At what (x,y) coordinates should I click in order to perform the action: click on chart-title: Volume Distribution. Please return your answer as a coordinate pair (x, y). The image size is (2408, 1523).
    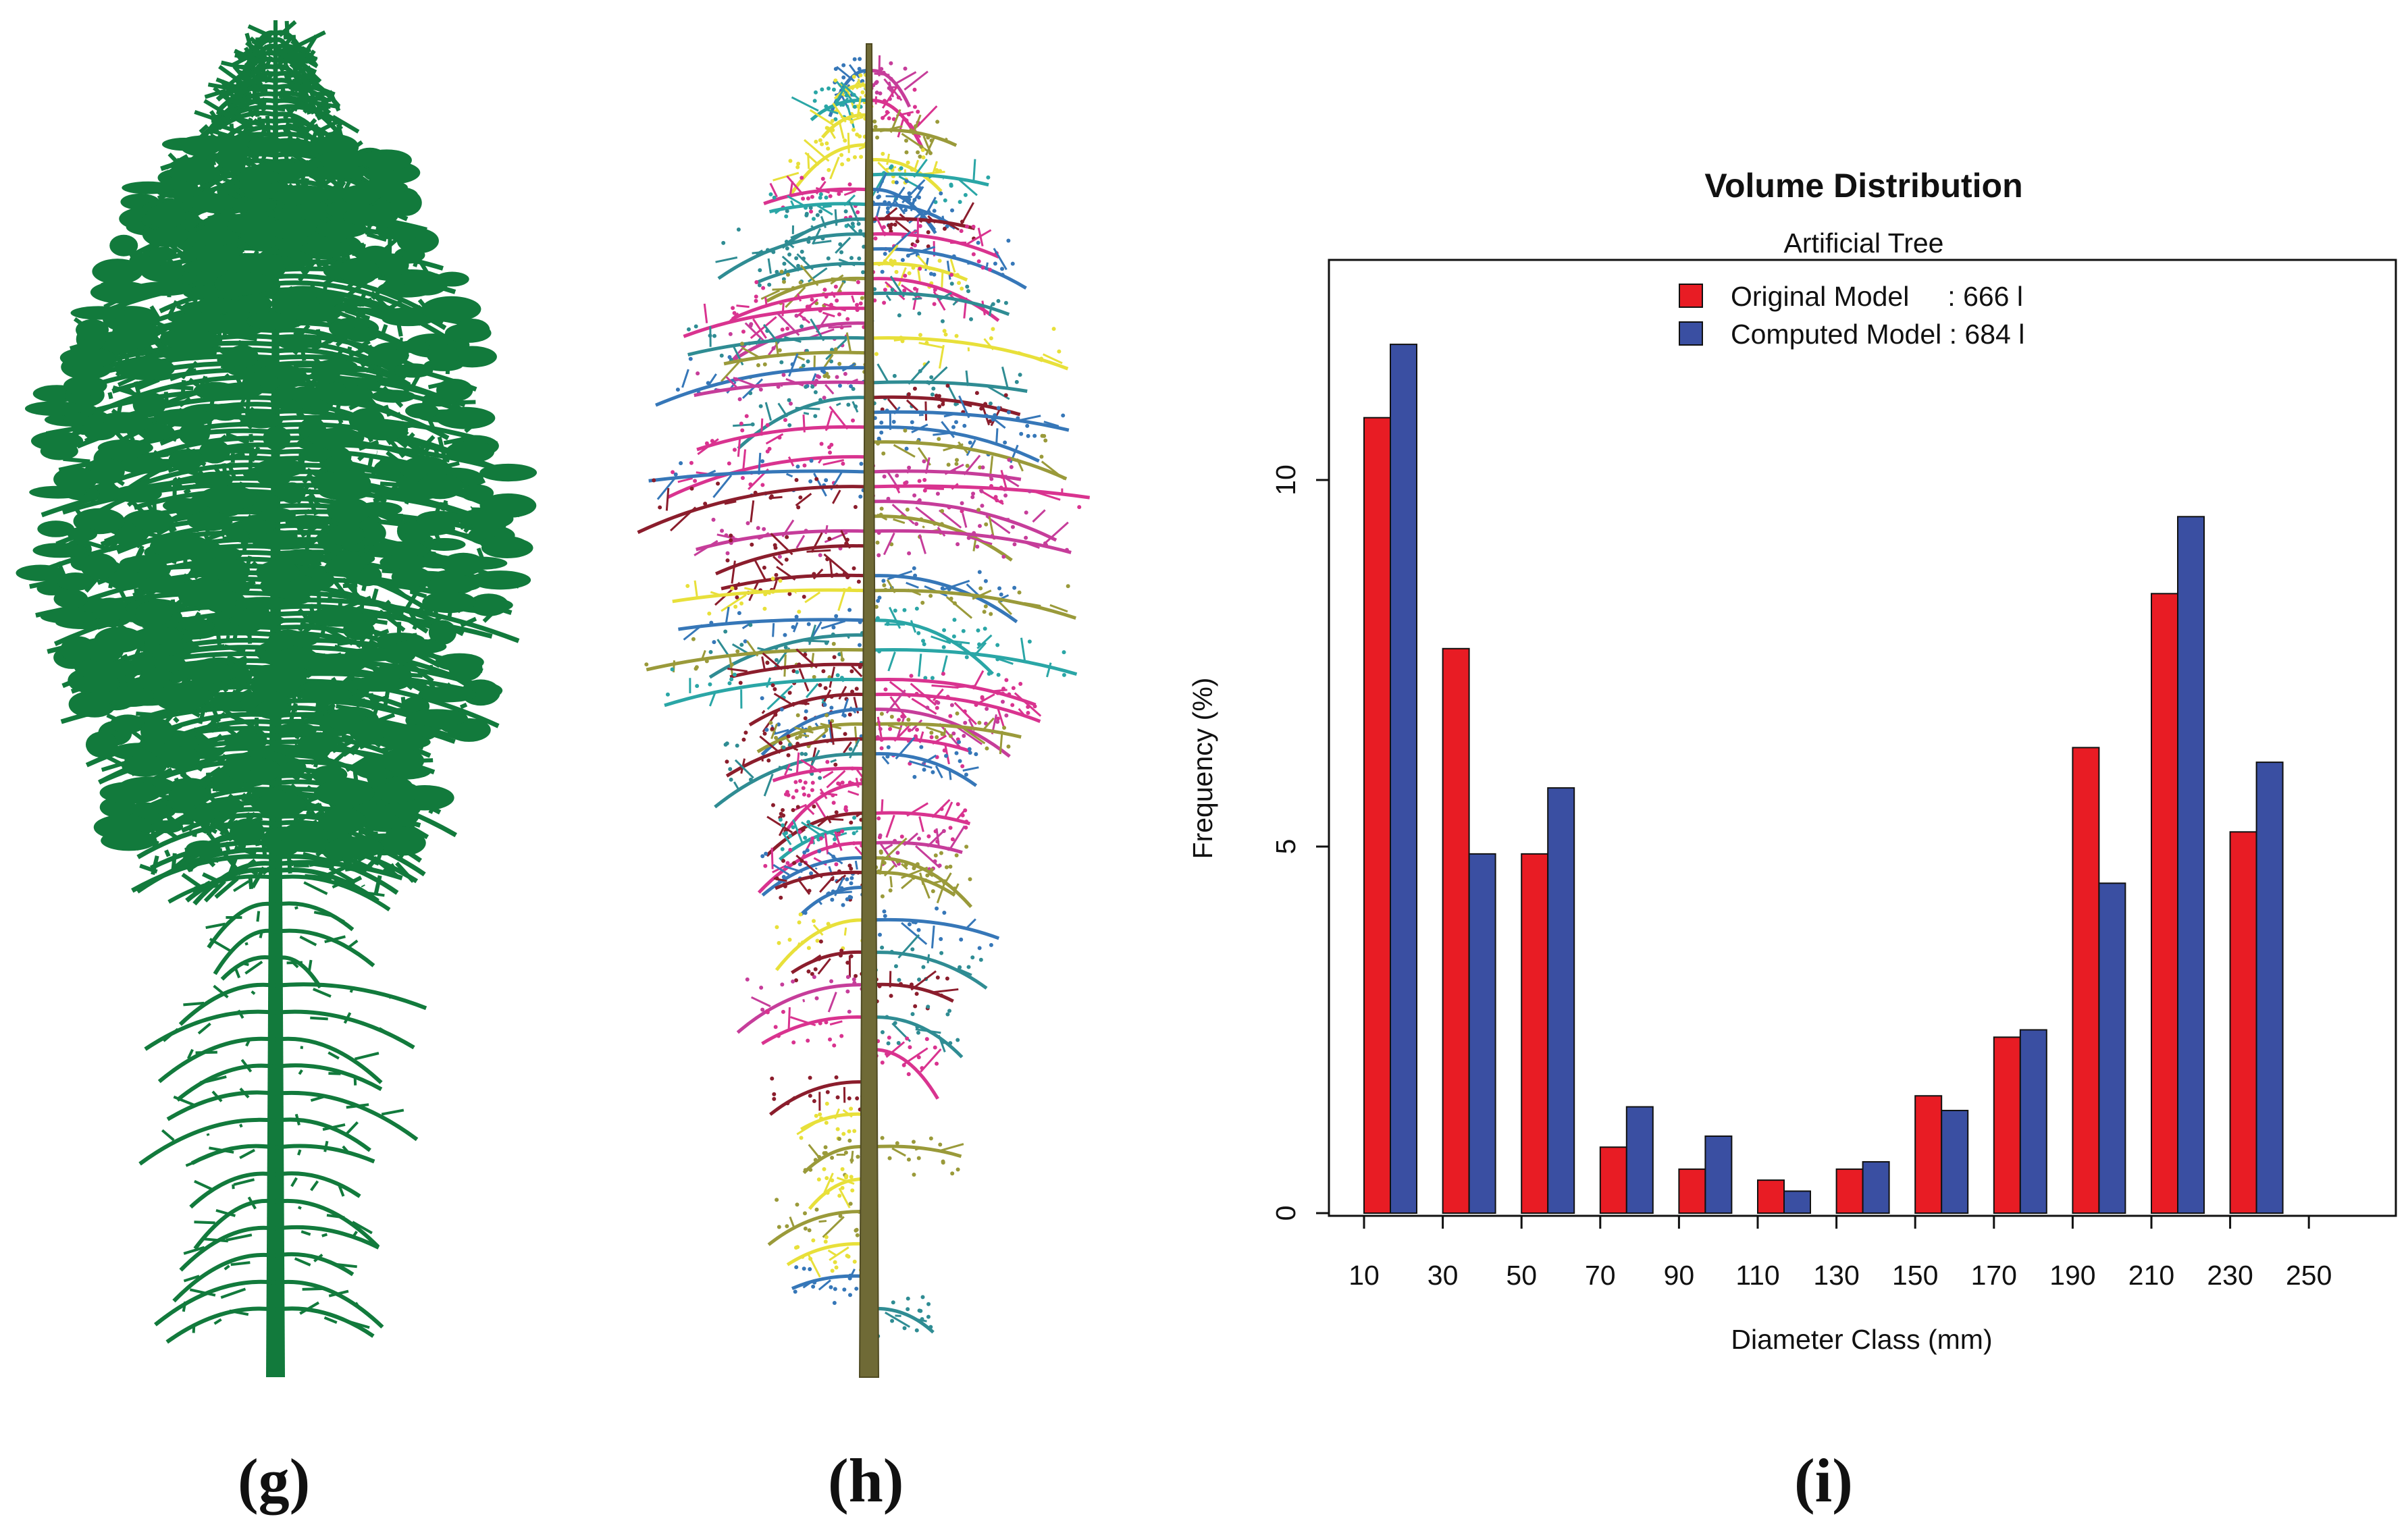
    Looking at the image, I should click on (1863, 186).